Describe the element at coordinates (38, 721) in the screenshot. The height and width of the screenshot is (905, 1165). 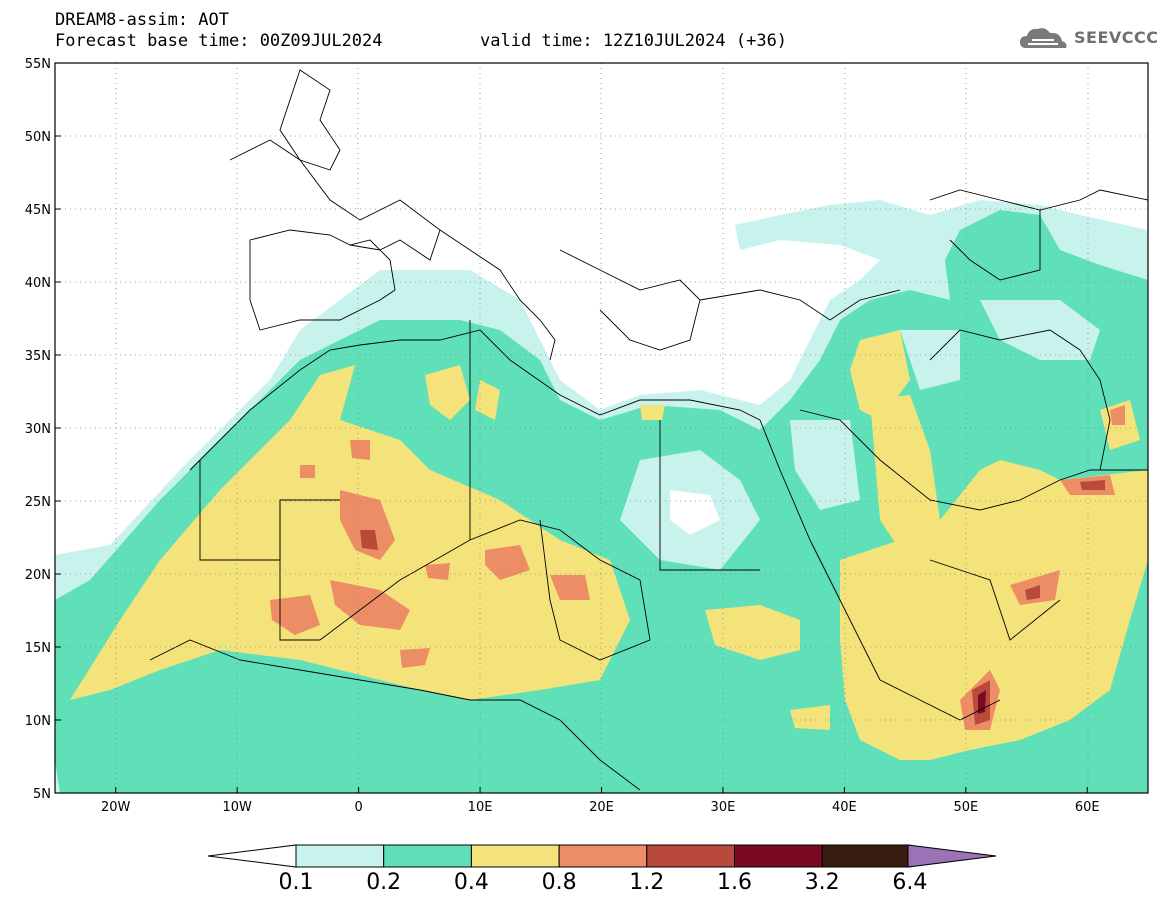
I see `lat-label: 10N` at that location.